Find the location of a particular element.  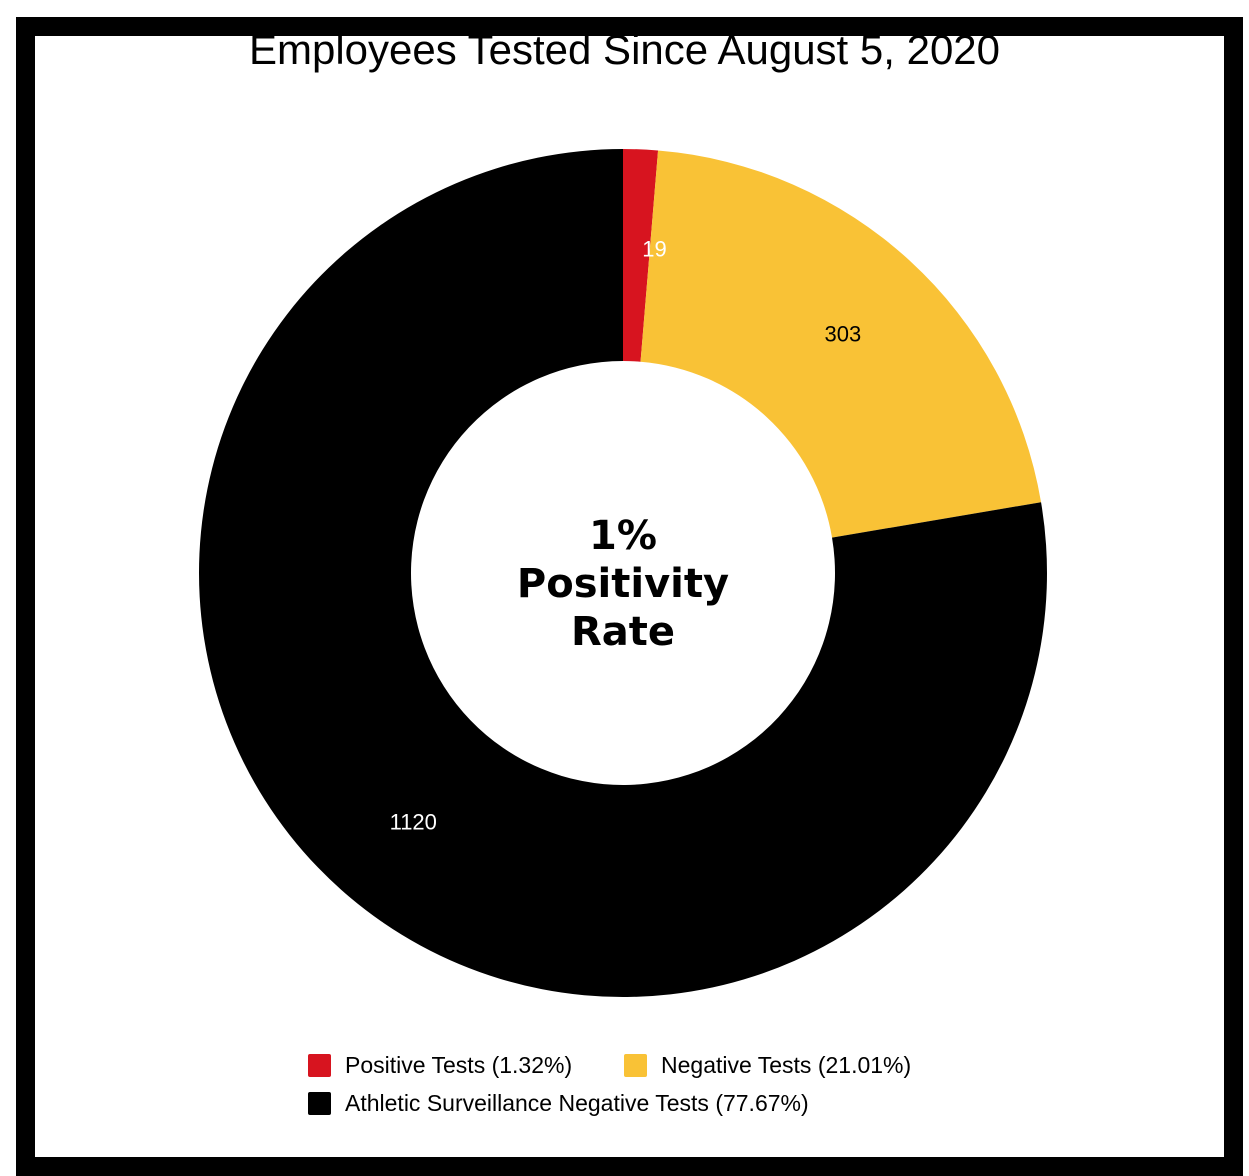

chart-title: Employees Tested Since August 5, 2020 is located at coordinates (624, 49).